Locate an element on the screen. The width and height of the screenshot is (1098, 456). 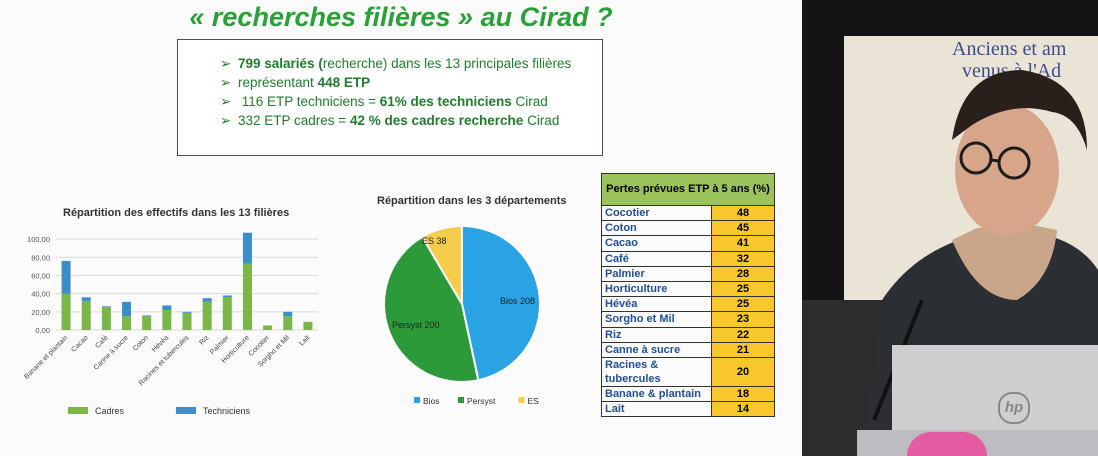
row-name: Horticulture is located at coordinates (656, 289).